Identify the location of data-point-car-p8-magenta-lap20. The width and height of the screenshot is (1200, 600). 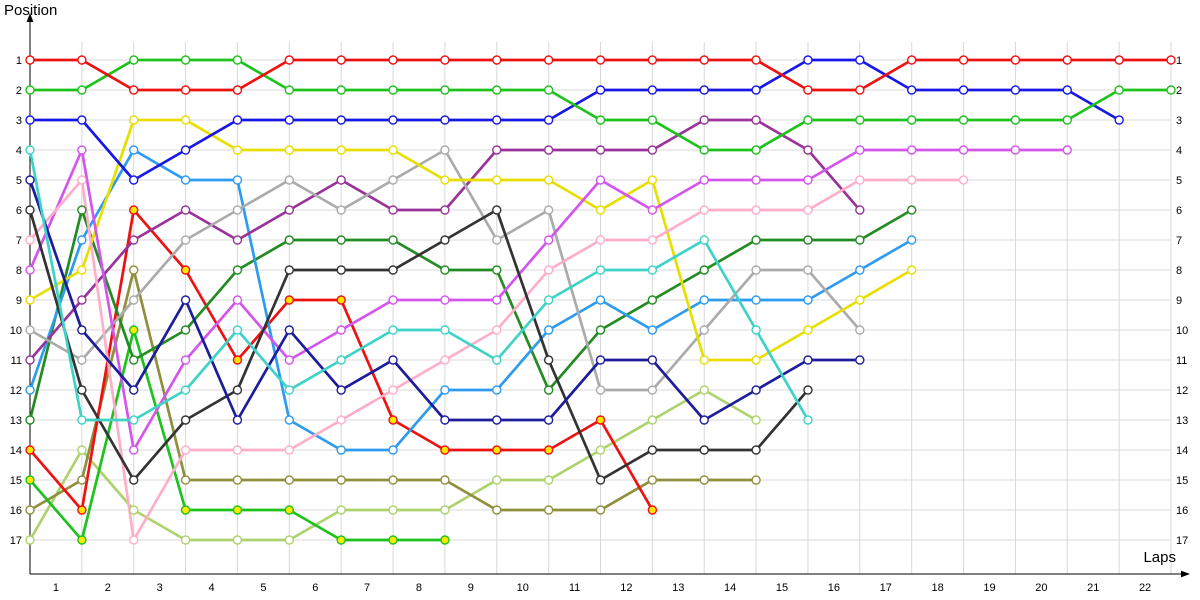
(1067, 150).